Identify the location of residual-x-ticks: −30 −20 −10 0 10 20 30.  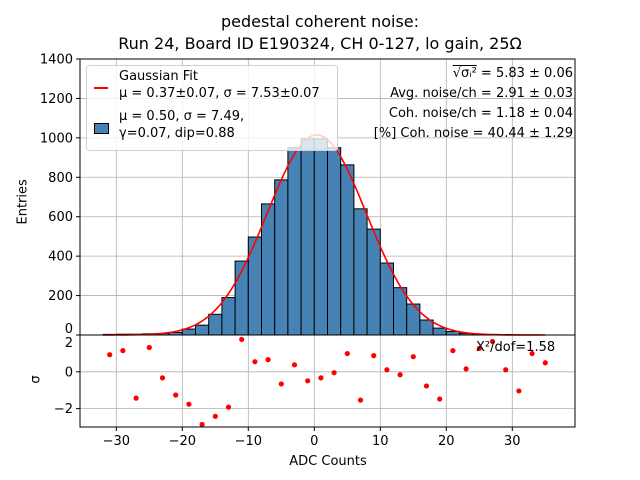
(312, 438).